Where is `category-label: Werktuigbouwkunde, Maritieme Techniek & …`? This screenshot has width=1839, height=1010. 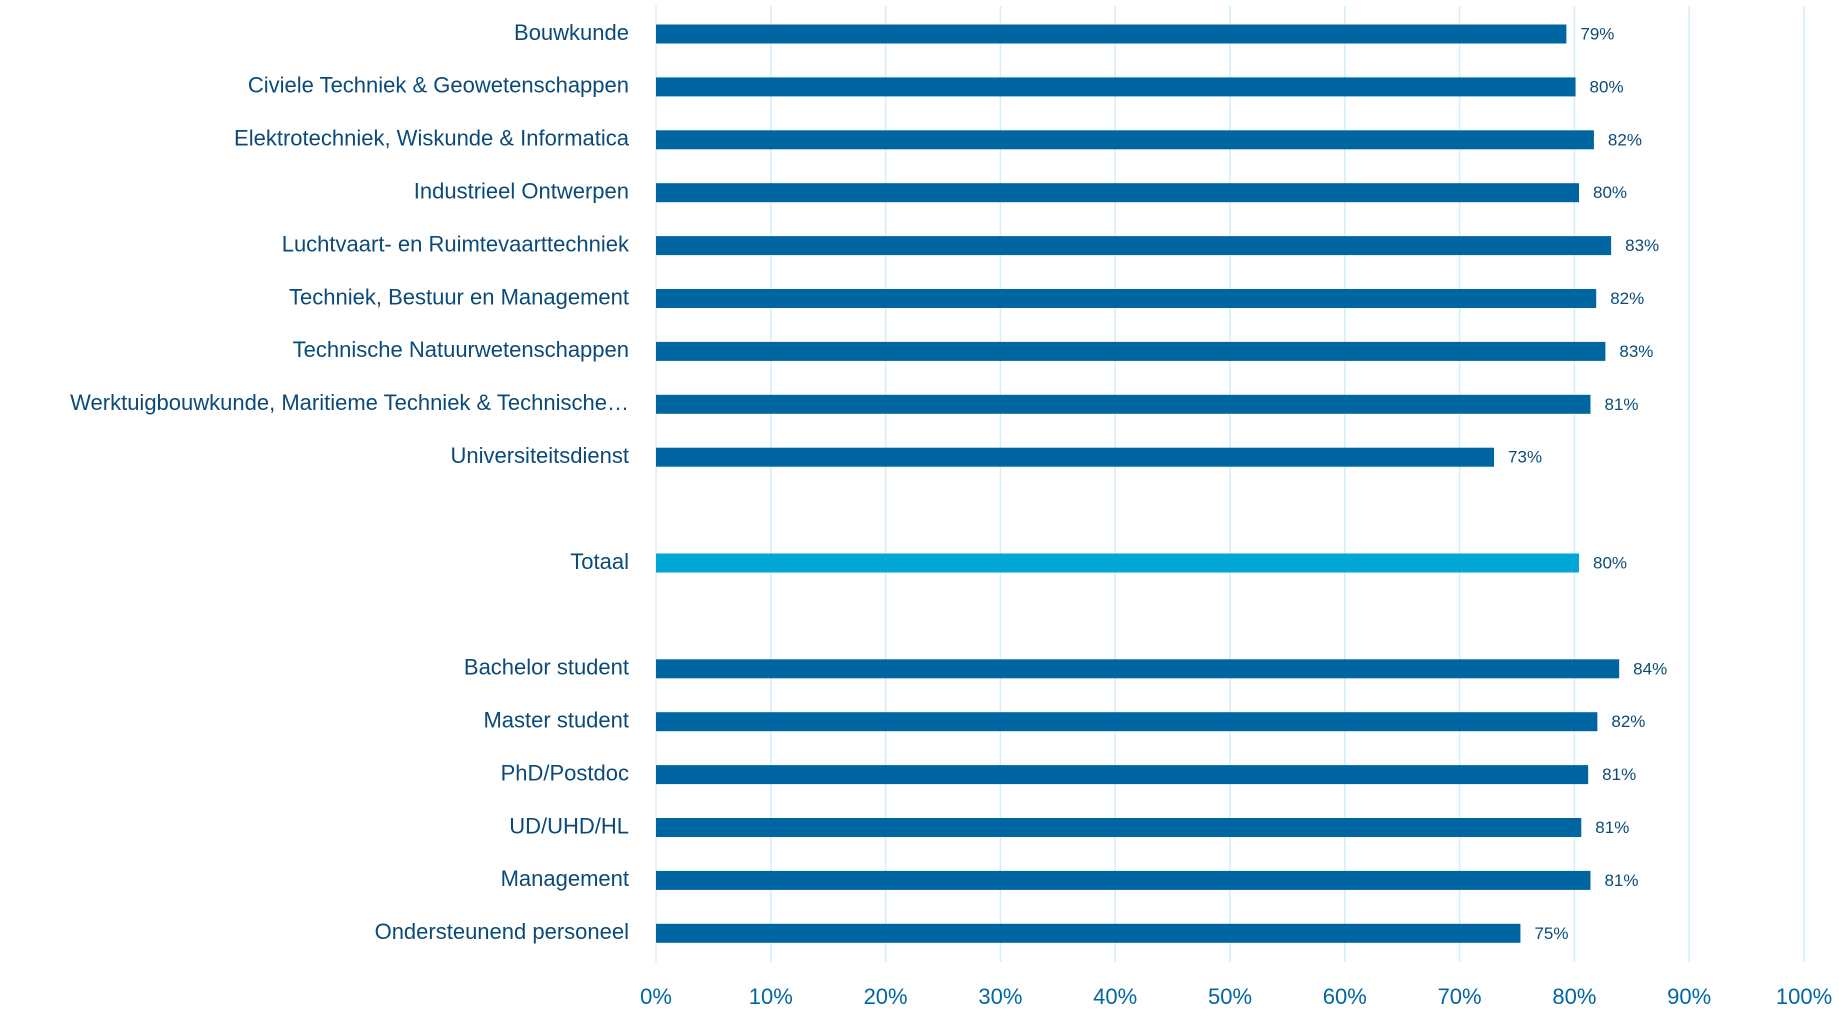
category-label: Werktuigbouwkunde, Maritieme Techniek & … is located at coordinates (349, 402).